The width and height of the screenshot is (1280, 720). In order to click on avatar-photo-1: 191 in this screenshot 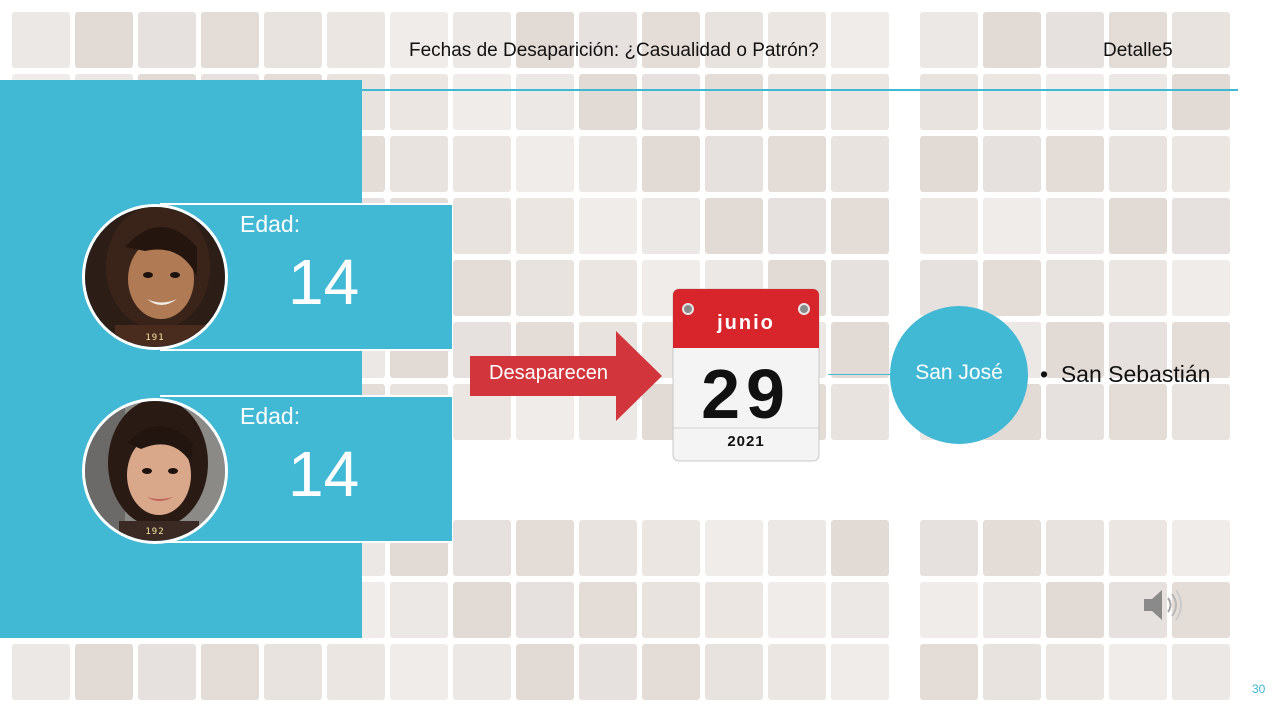, I will do `click(155, 277)`.